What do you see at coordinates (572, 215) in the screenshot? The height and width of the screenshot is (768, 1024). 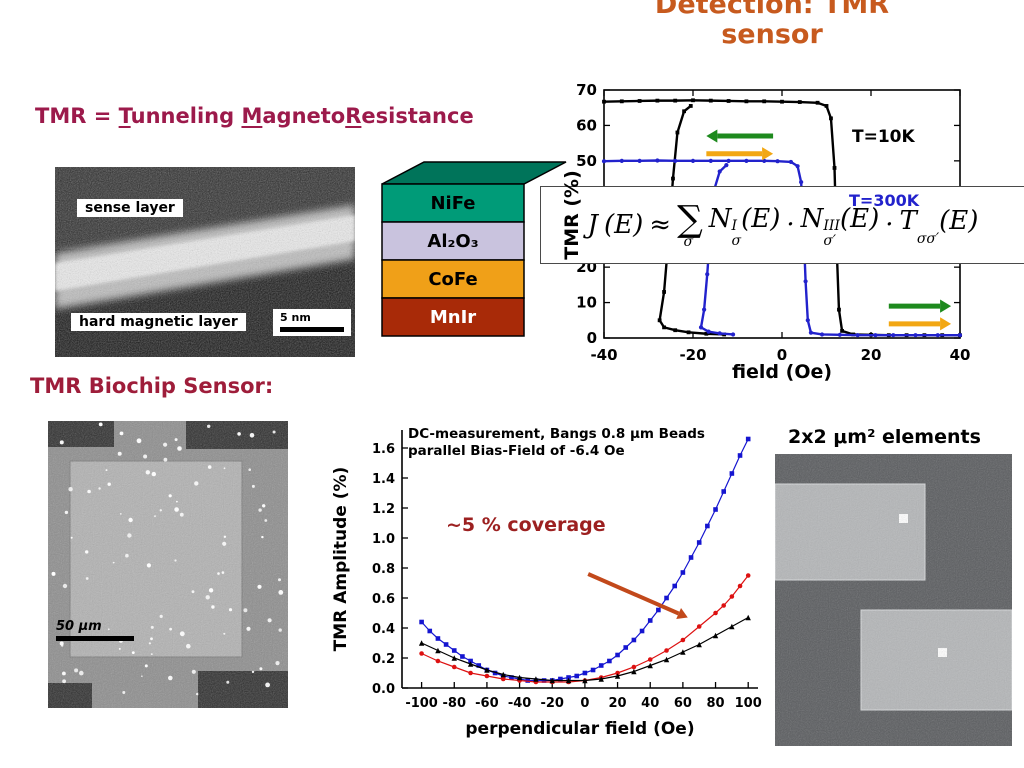 I see `tmr-field-chart-ylabel: TMR (%)` at bounding box center [572, 215].